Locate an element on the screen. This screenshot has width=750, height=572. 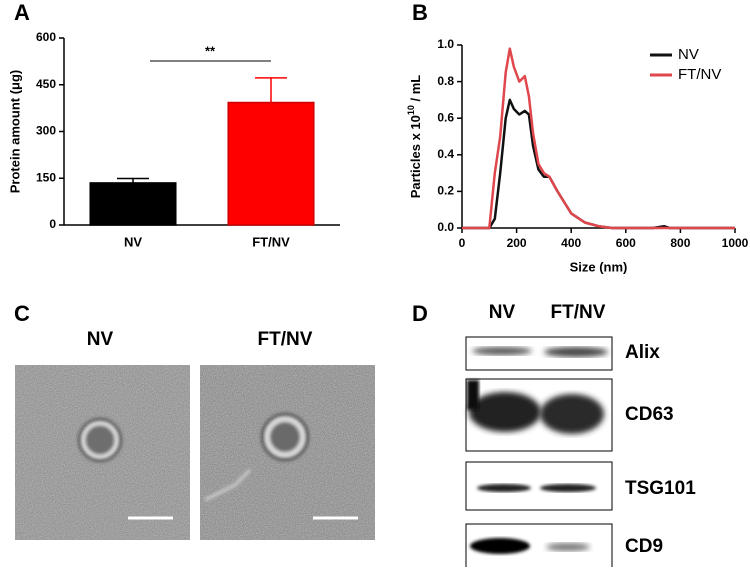
x-tick-label: 1000 is located at coordinates (735, 243).